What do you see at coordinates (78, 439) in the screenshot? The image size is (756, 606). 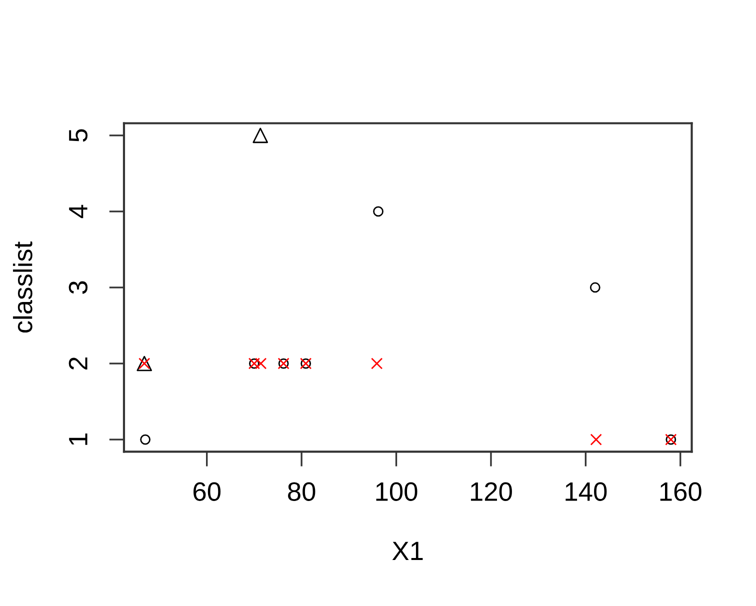 I see `y-tick-label: 1` at bounding box center [78, 439].